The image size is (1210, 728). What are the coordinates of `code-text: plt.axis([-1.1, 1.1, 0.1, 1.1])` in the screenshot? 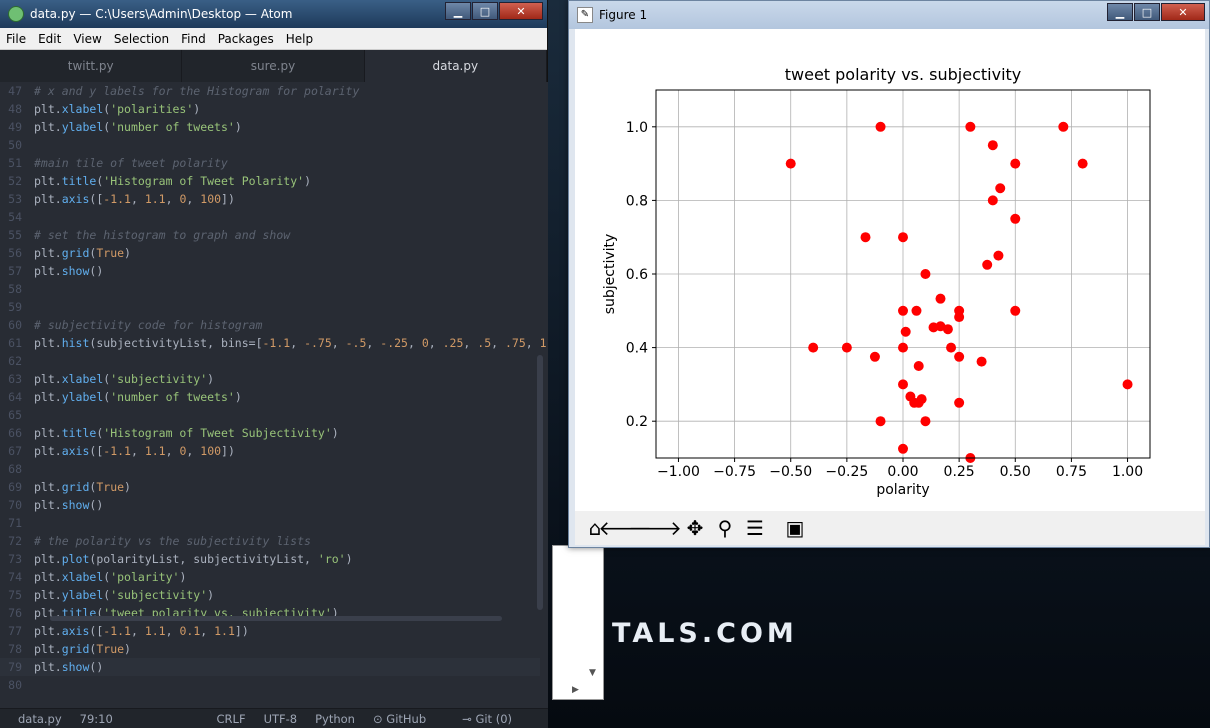 It's located at (141, 631).